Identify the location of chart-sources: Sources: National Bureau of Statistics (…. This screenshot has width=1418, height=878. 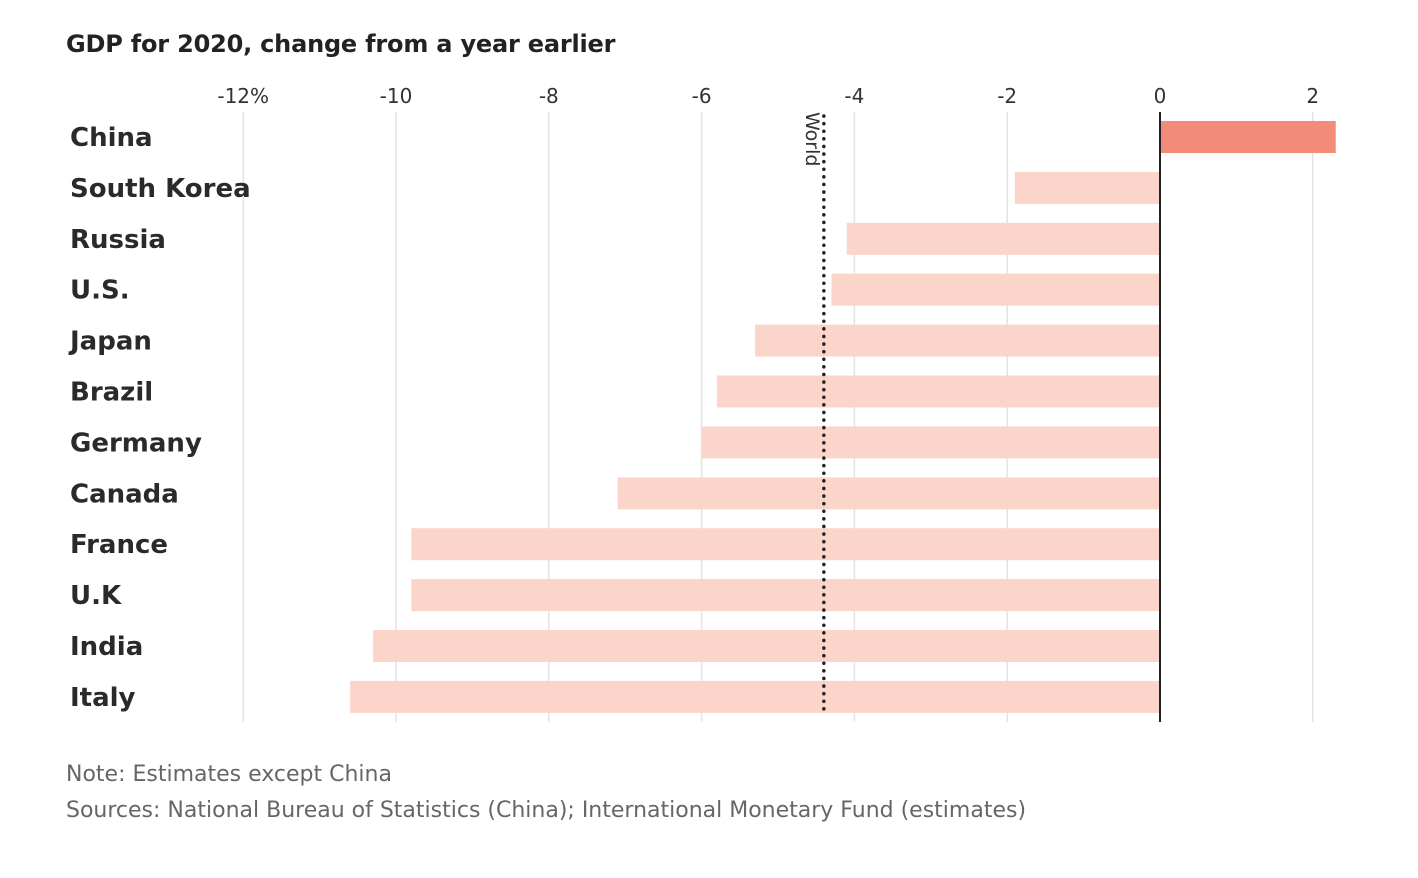
(546, 810).